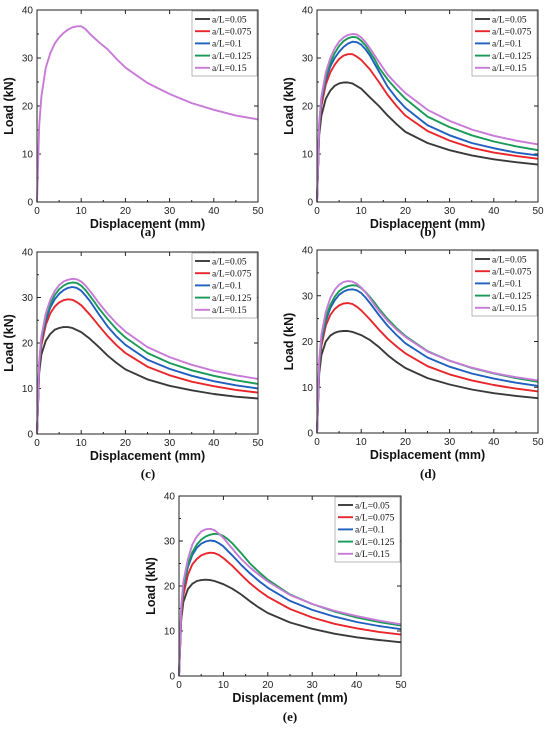 The image size is (550, 730). Describe the element at coordinates (147, 231) in the screenshot. I see `panel-caption: (a)` at that location.